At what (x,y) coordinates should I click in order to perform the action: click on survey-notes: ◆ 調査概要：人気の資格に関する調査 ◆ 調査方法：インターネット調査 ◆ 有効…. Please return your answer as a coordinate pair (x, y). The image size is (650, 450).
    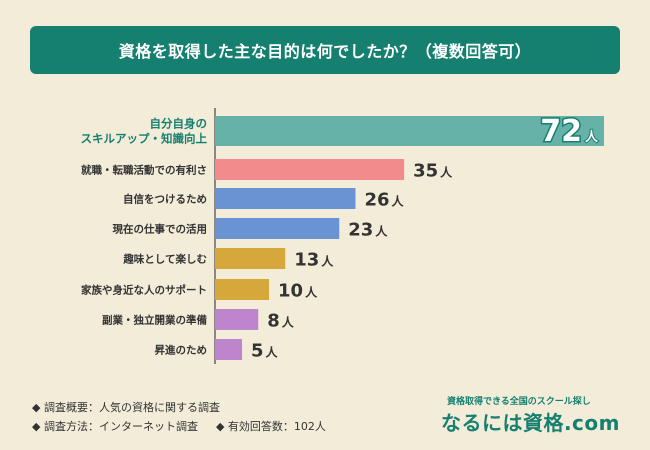
    Looking at the image, I should click on (179, 417).